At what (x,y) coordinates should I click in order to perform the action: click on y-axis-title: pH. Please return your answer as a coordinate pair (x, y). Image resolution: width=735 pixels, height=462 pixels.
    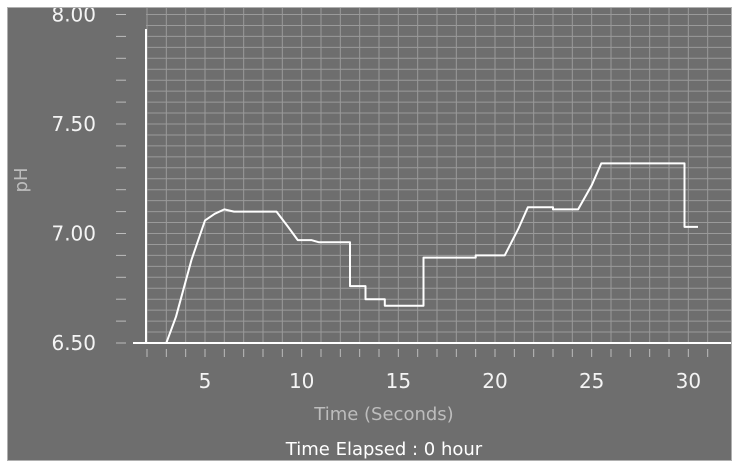
    Looking at the image, I should click on (21, 180).